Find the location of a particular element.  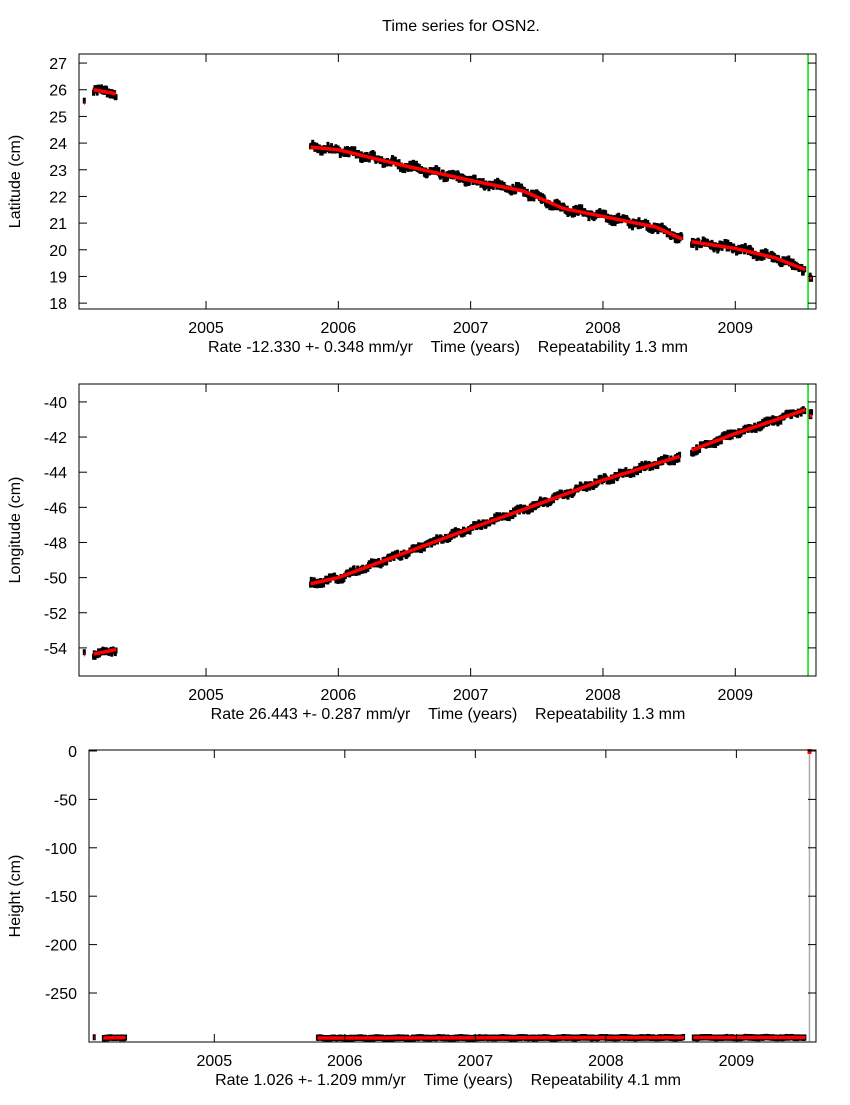

y-tick-label: 27 is located at coordinates (58, 64).